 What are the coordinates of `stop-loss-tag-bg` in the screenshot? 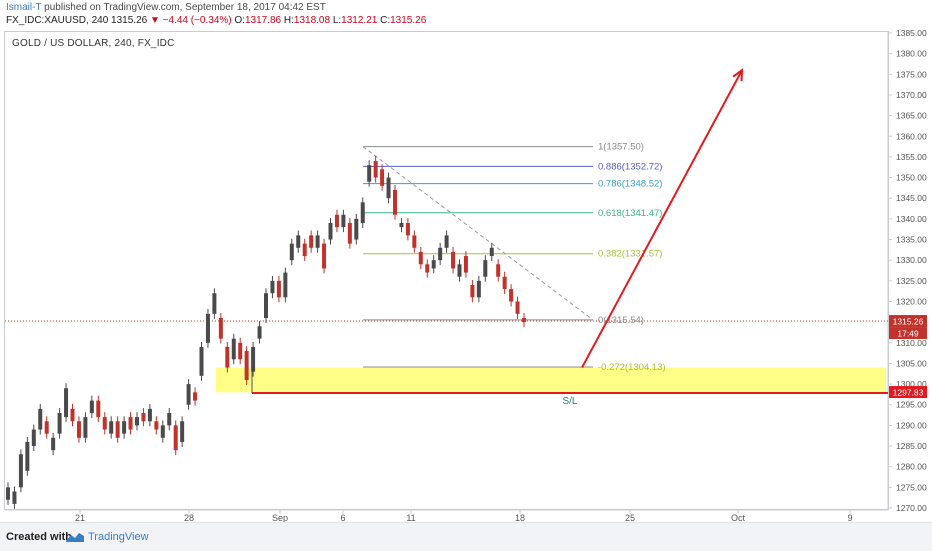 It's located at (908, 392).